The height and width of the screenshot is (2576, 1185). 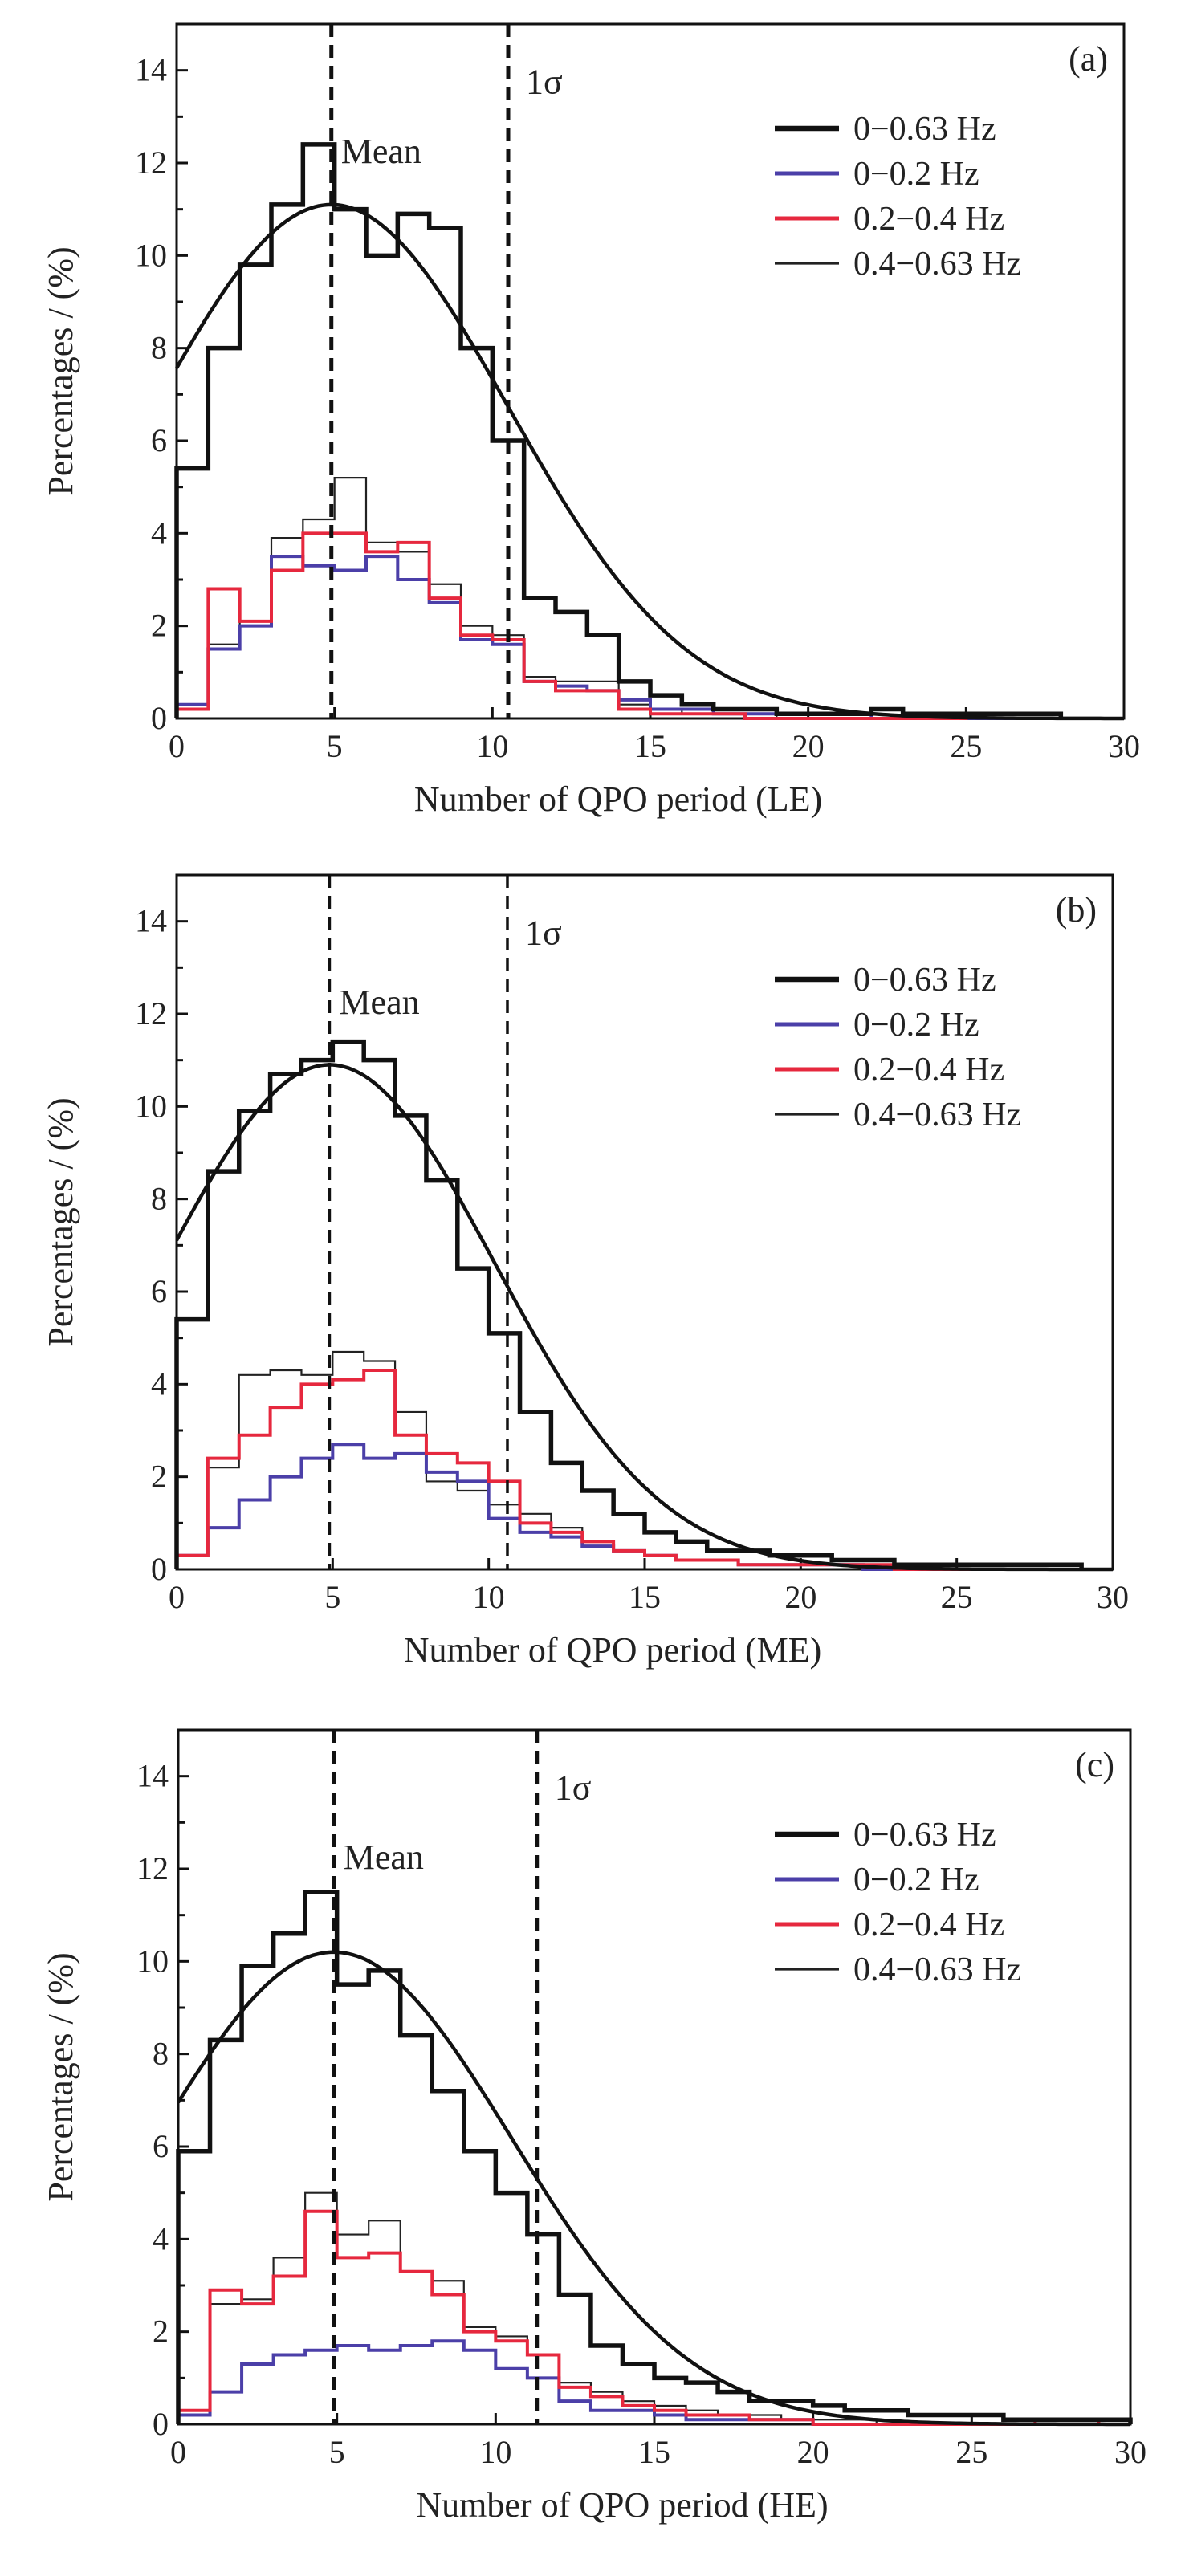 I want to click on x-axis-label: Number of QPO period (ME), so click(x=613, y=1650).